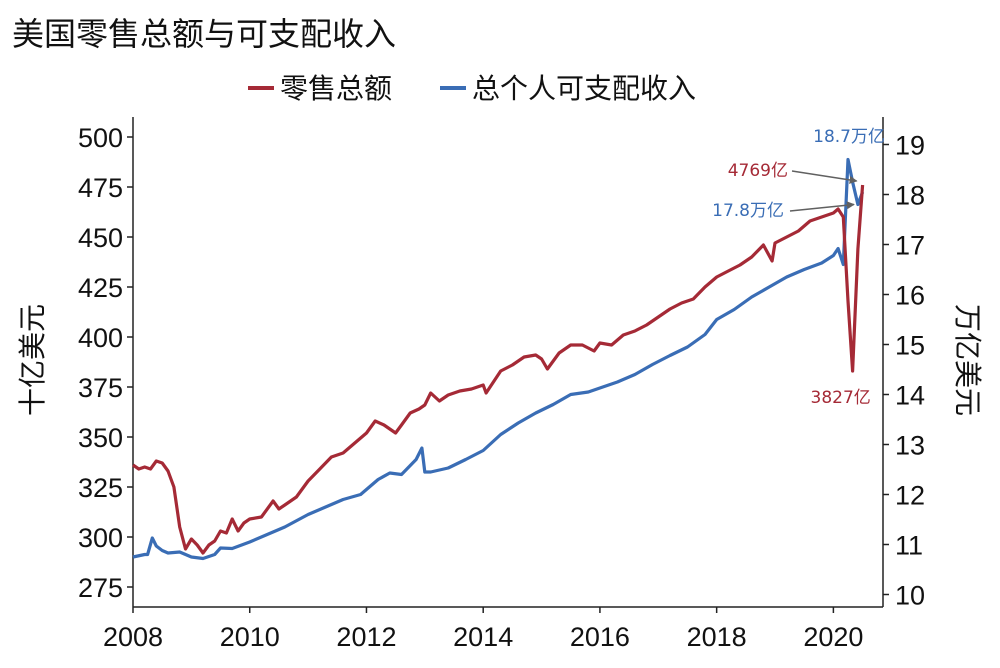  I want to click on y-tick-label-left: 400, so click(100, 338).